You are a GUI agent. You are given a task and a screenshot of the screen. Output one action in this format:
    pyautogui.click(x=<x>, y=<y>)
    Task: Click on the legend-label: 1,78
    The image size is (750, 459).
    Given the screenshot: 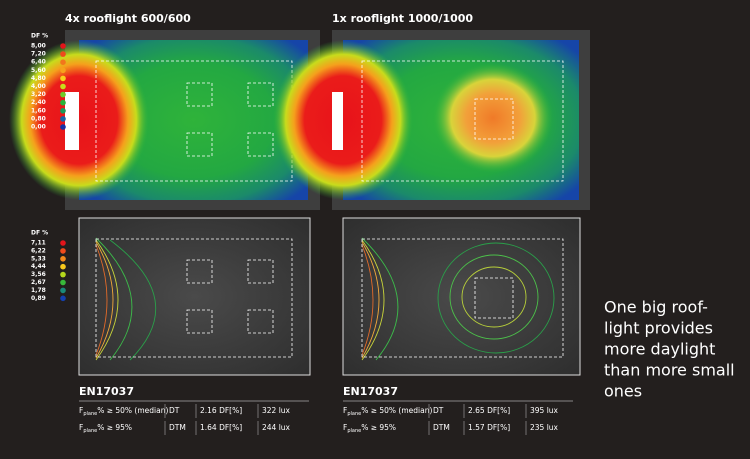 What is the action you would take?
    pyautogui.click(x=38, y=290)
    